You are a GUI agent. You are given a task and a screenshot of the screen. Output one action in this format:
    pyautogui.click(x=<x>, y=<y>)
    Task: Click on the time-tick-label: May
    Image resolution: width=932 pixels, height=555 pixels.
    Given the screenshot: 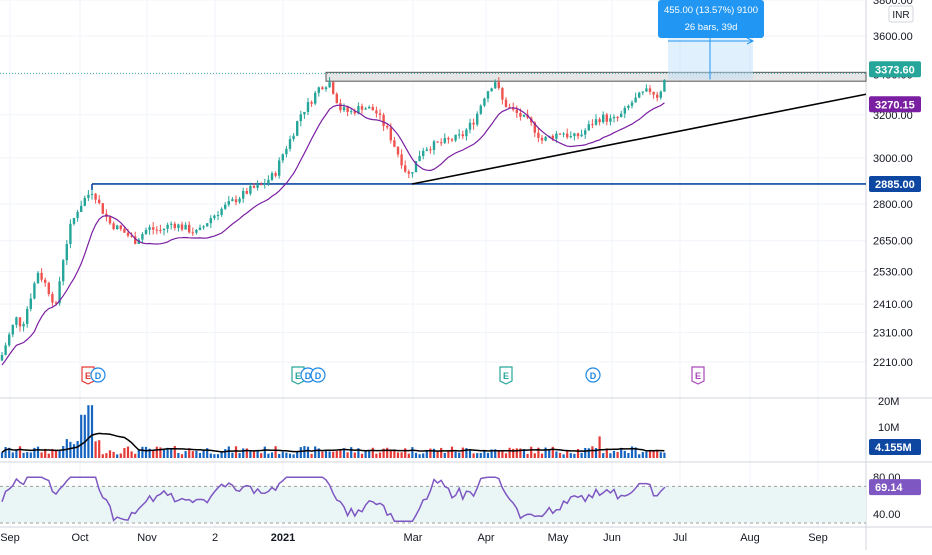 What is the action you would take?
    pyautogui.click(x=558, y=538)
    